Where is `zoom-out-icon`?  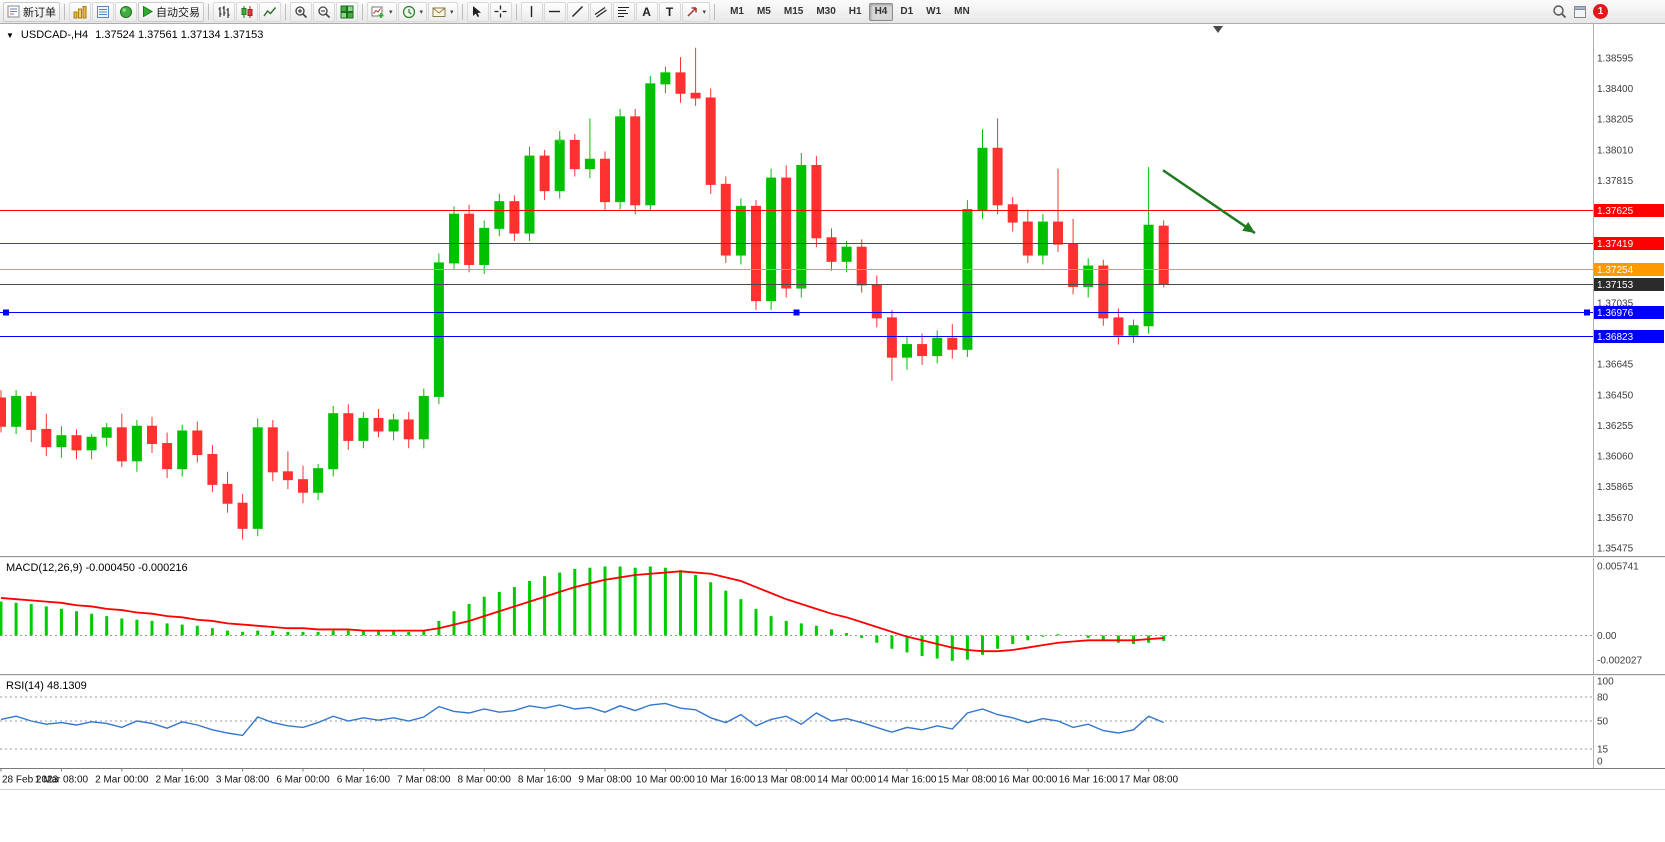 zoom-out-icon is located at coordinates (324, 12).